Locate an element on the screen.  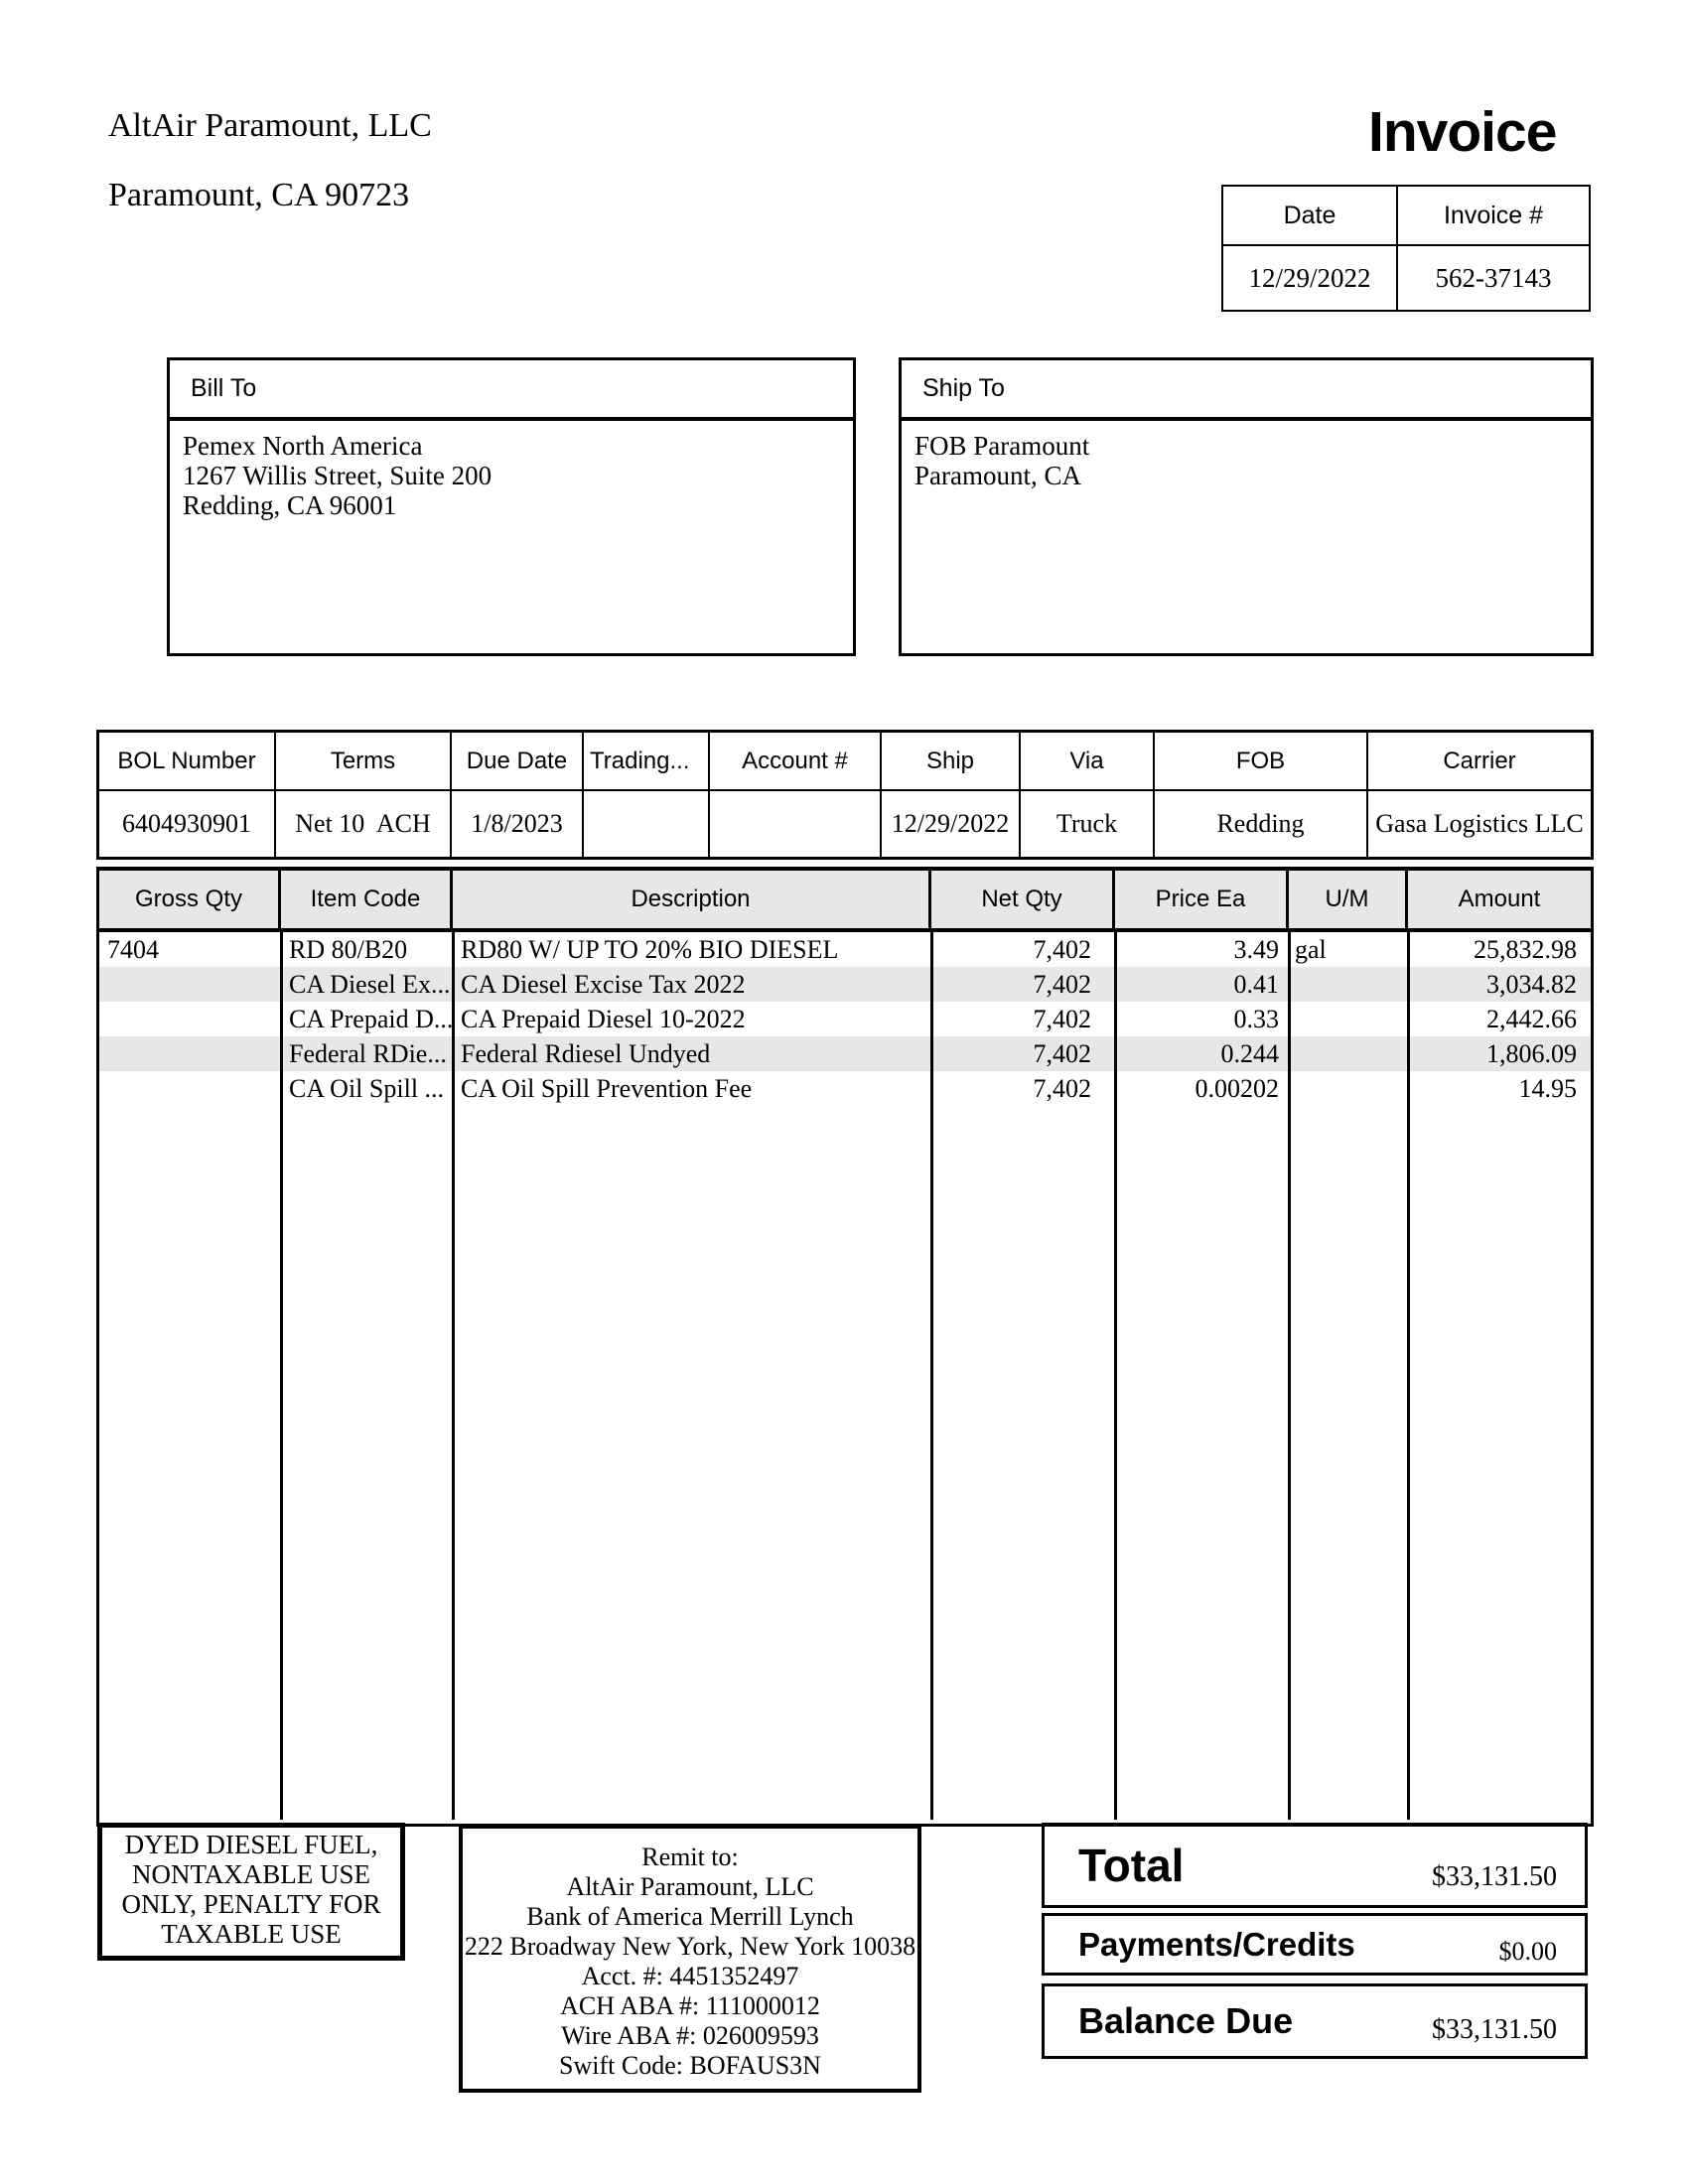
um-header: U/M is located at coordinates (1348, 899).